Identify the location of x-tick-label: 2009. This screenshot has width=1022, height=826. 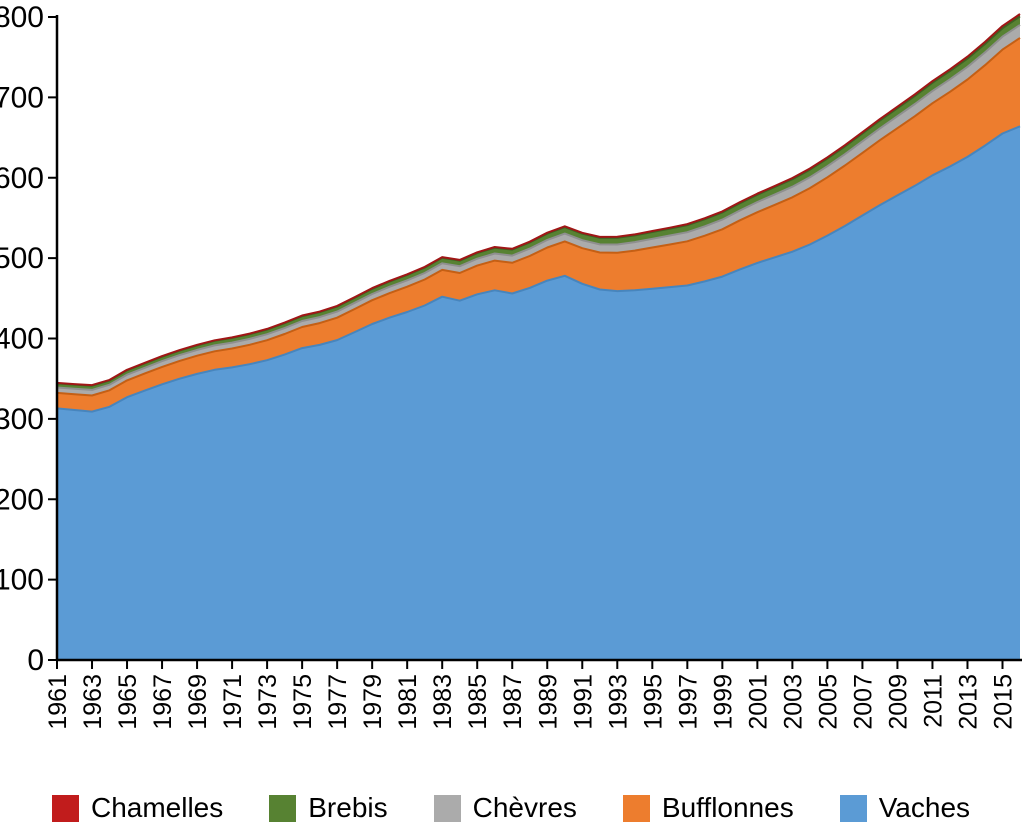
(898, 702).